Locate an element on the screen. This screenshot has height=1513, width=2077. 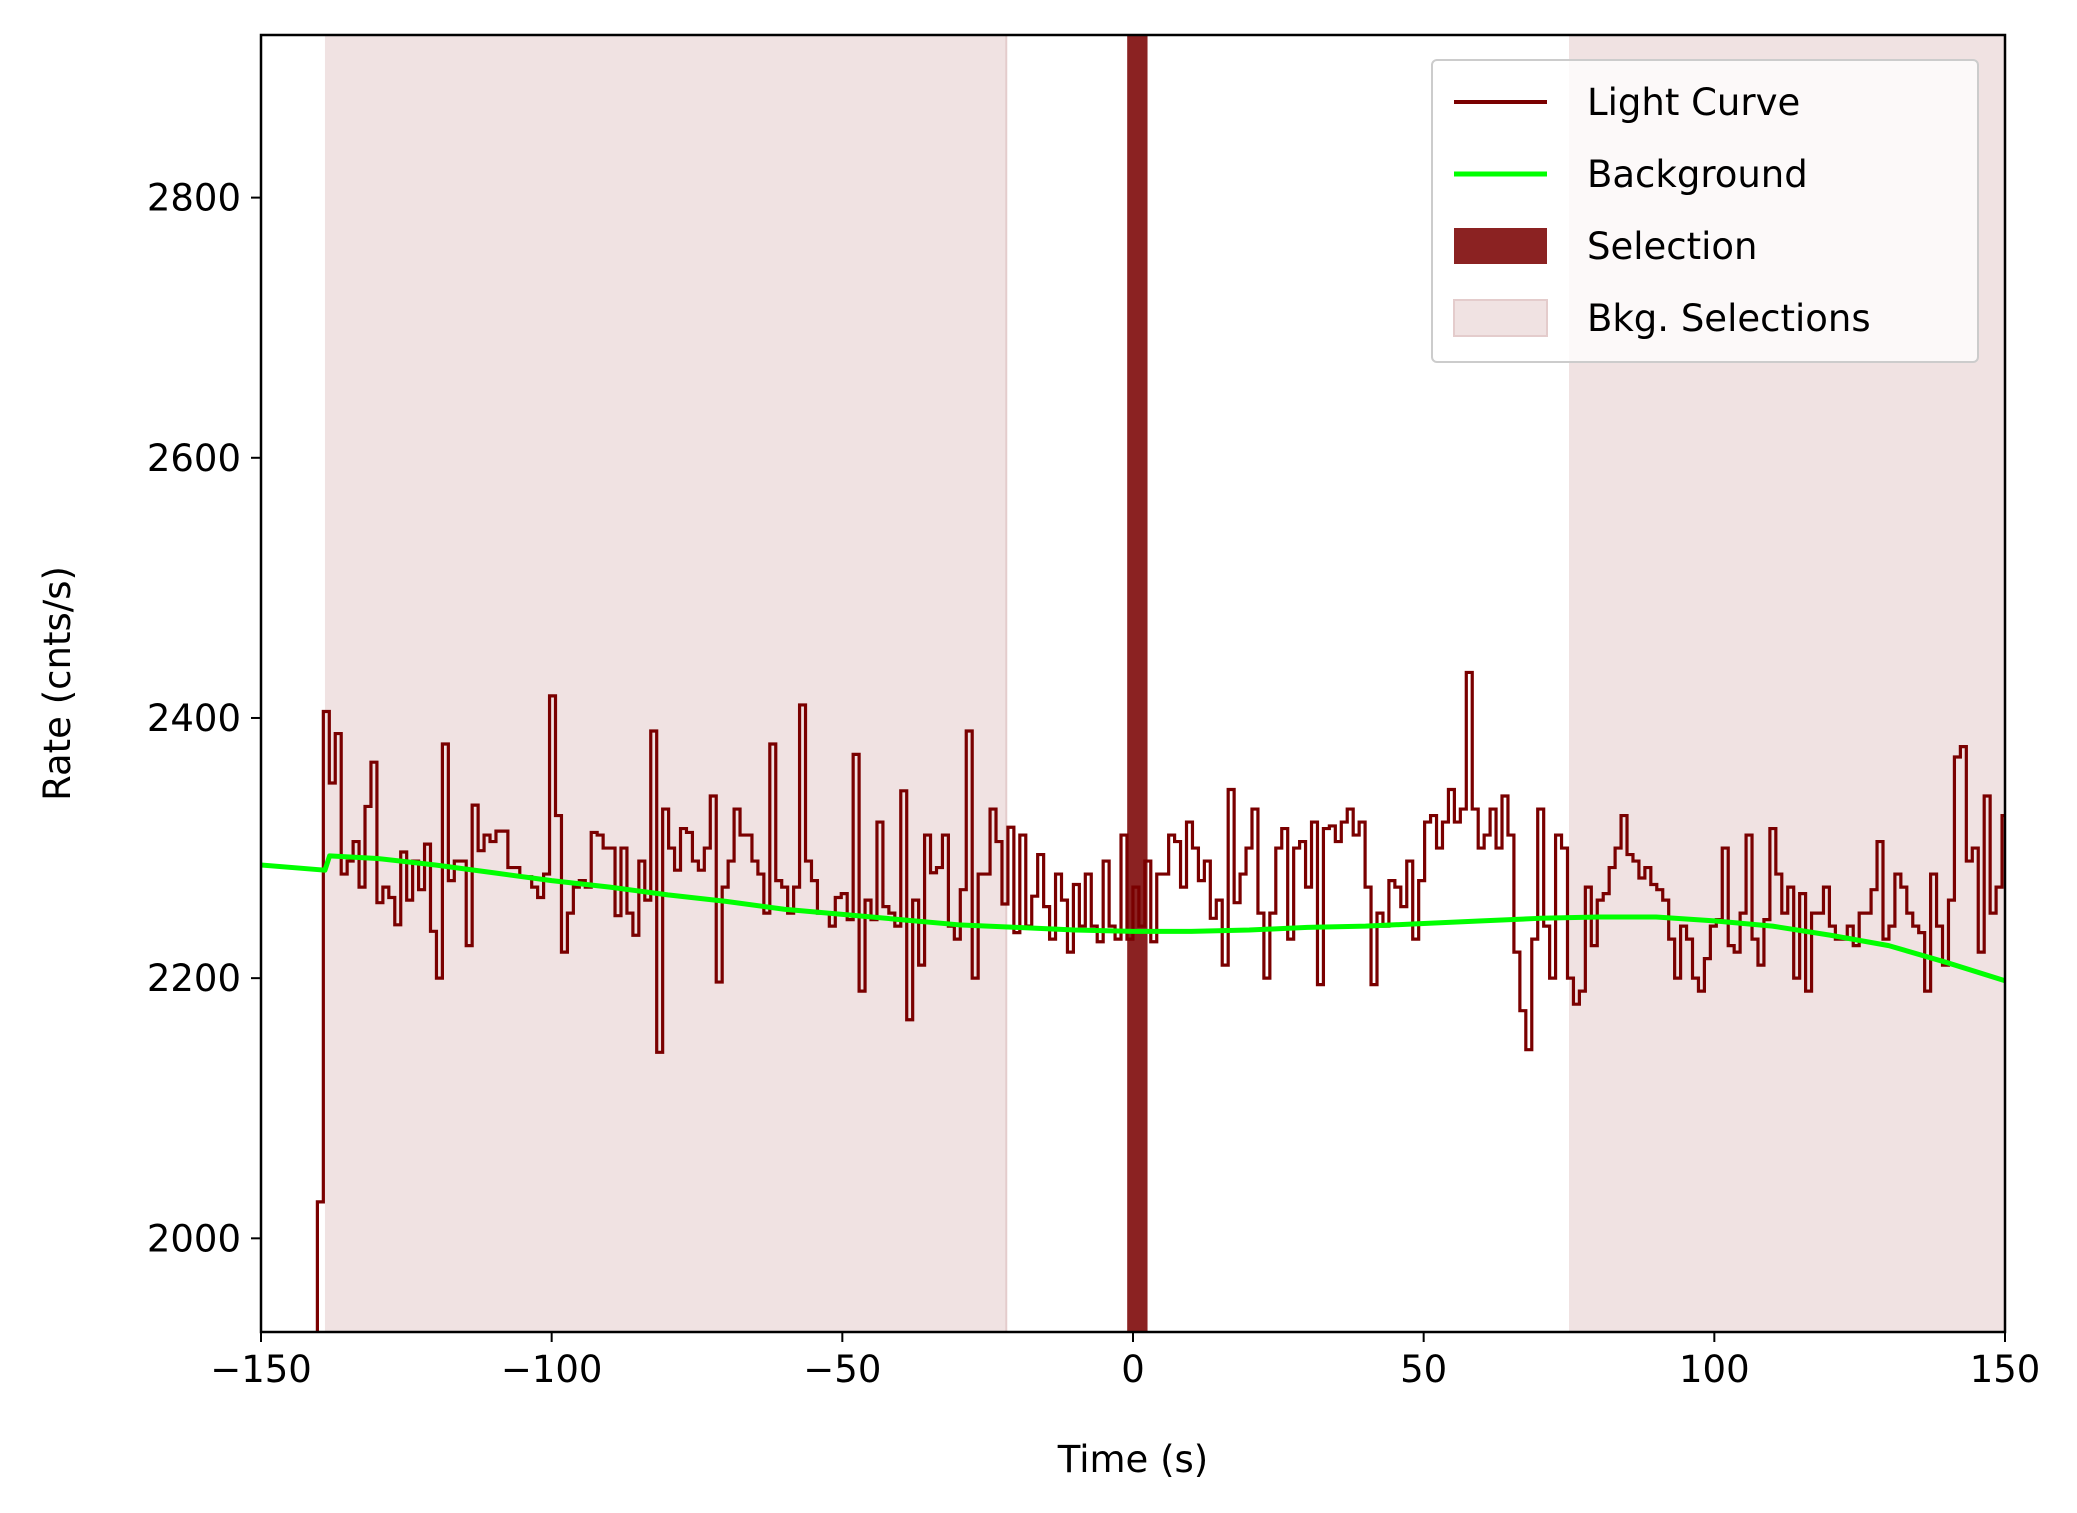
legend-box is located at coordinates (1705, 211).